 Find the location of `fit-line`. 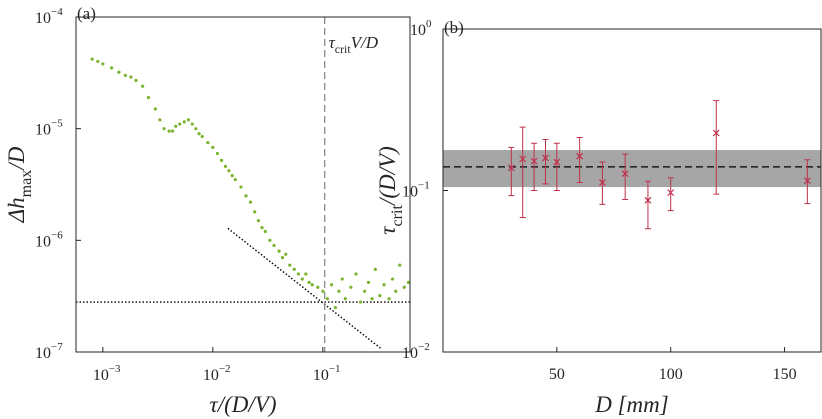

fit-line is located at coordinates (305, 288).